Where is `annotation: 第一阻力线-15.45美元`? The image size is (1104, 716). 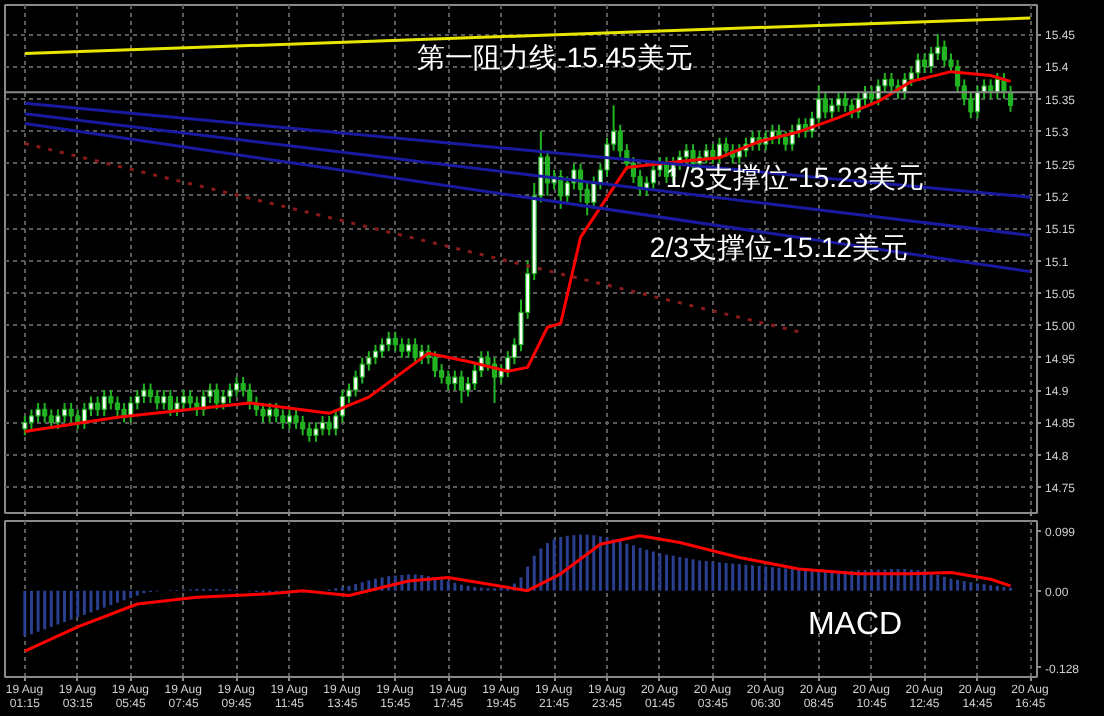
annotation: 第一阻力线-15.45美元 is located at coordinates (555, 57).